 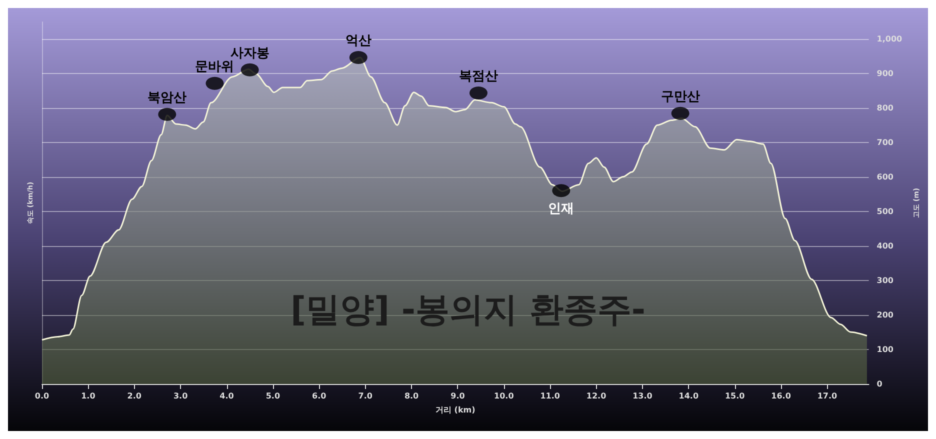 I want to click on annotation: 구만산, so click(x=680, y=96).